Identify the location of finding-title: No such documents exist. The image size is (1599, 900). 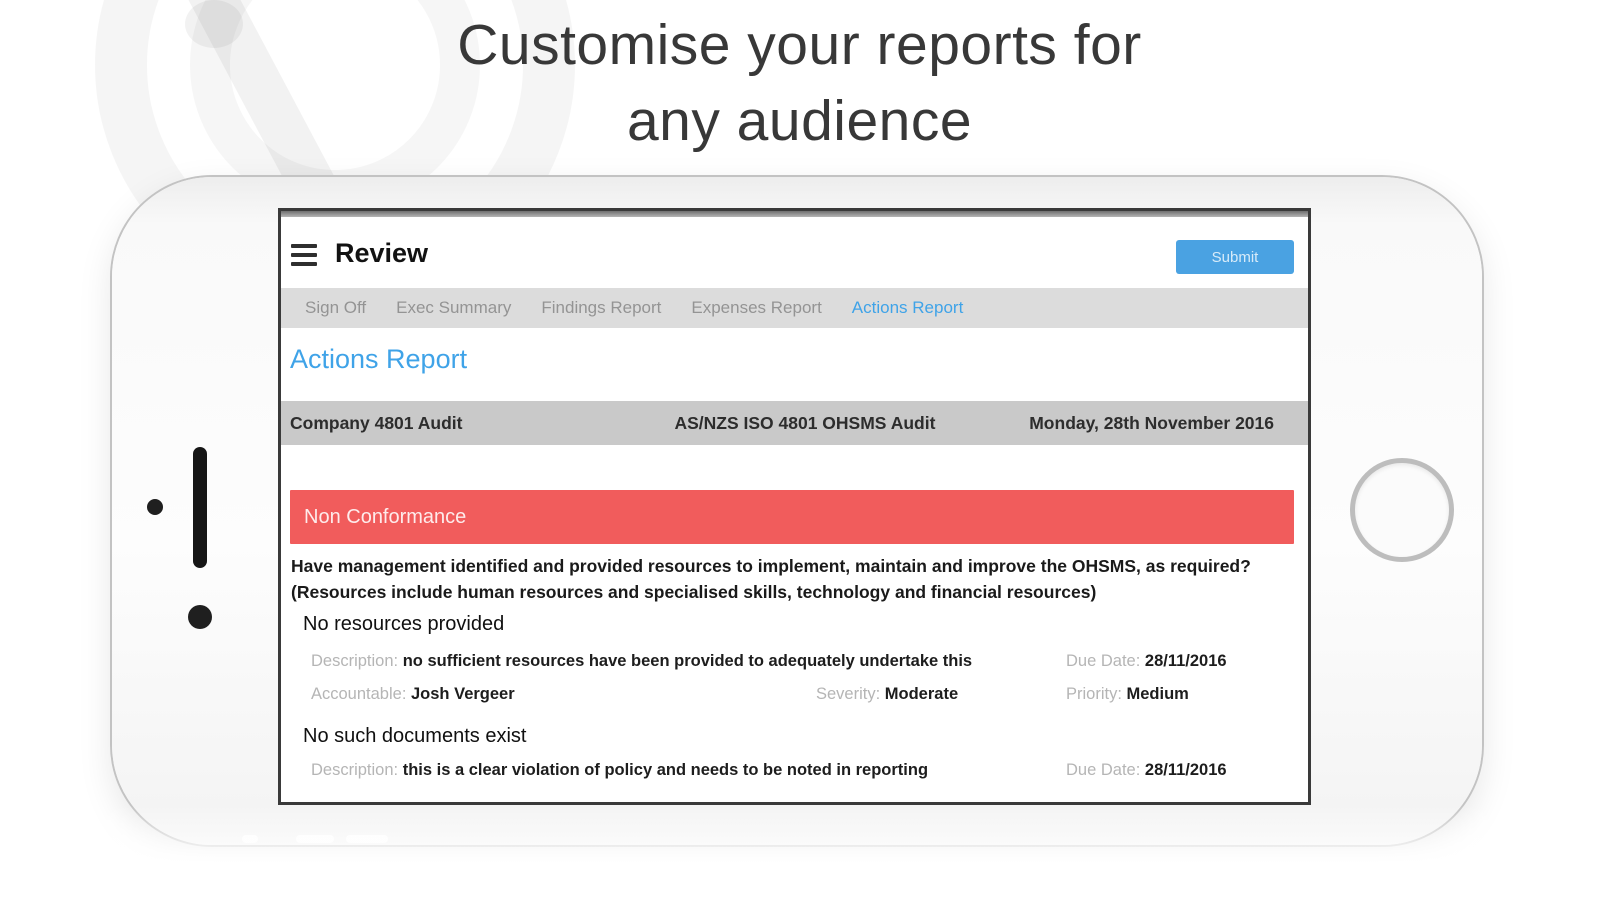
(415, 736).